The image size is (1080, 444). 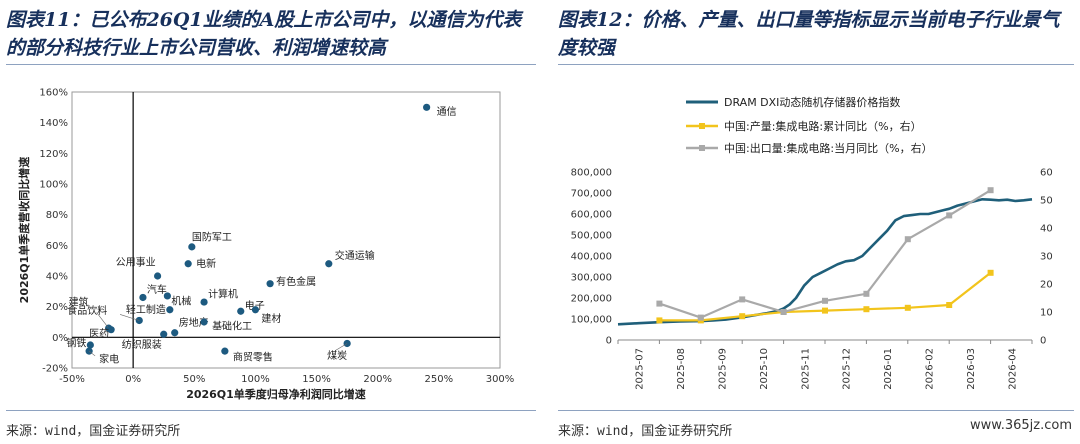 What do you see at coordinates (823, 126) in the screenshot?
I see `legend-label-ic-output: 中国:产量:集成电路:累计同比（%，右）` at bounding box center [823, 126].